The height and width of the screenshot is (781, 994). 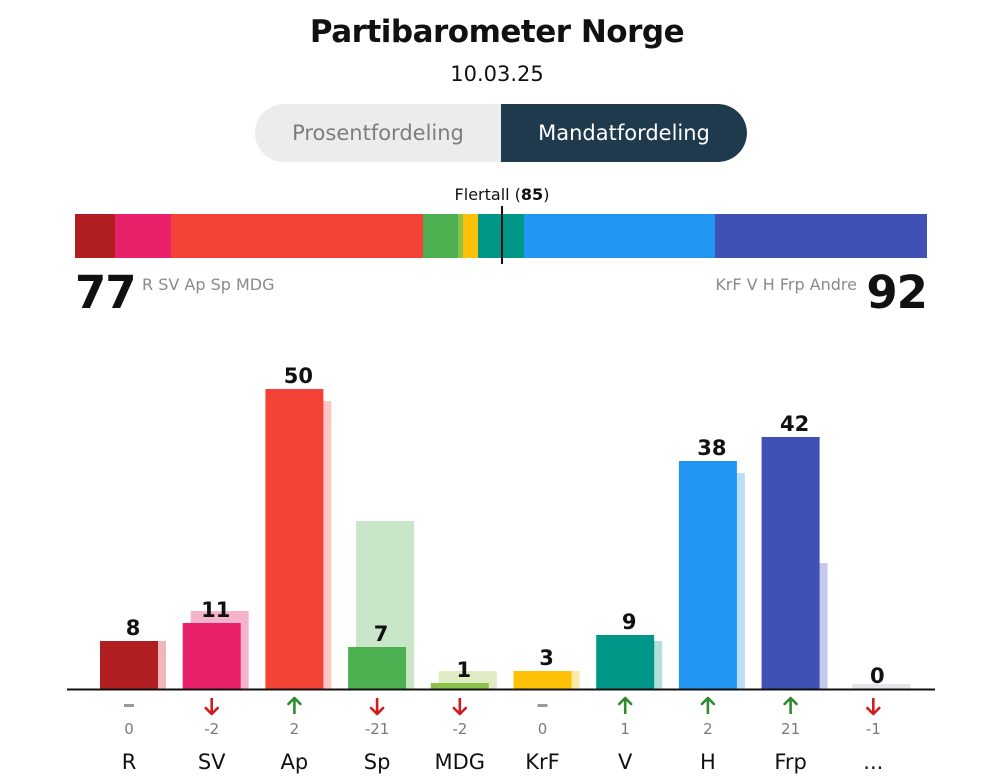 What do you see at coordinates (95, 236) in the screenshot?
I see `seat-segment-r` at bounding box center [95, 236].